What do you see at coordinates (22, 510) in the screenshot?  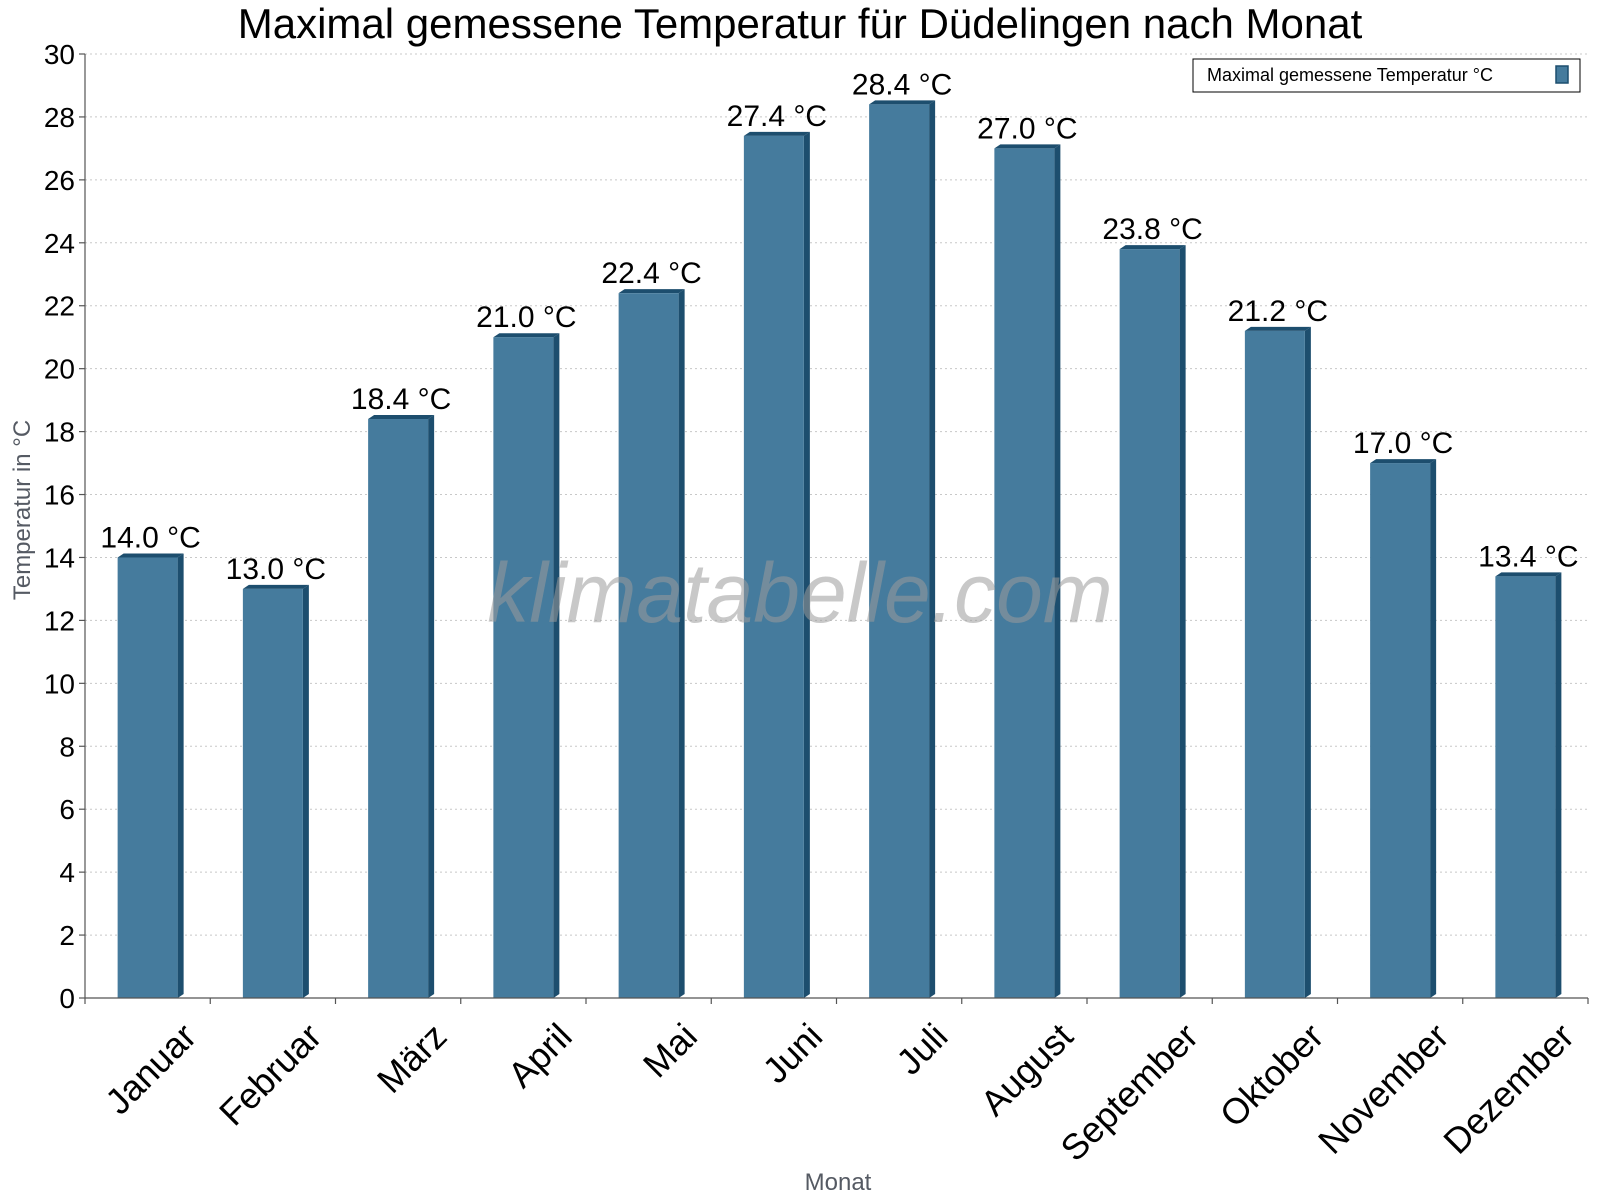 I see `y-axis-label: Temperatur in °C` at bounding box center [22, 510].